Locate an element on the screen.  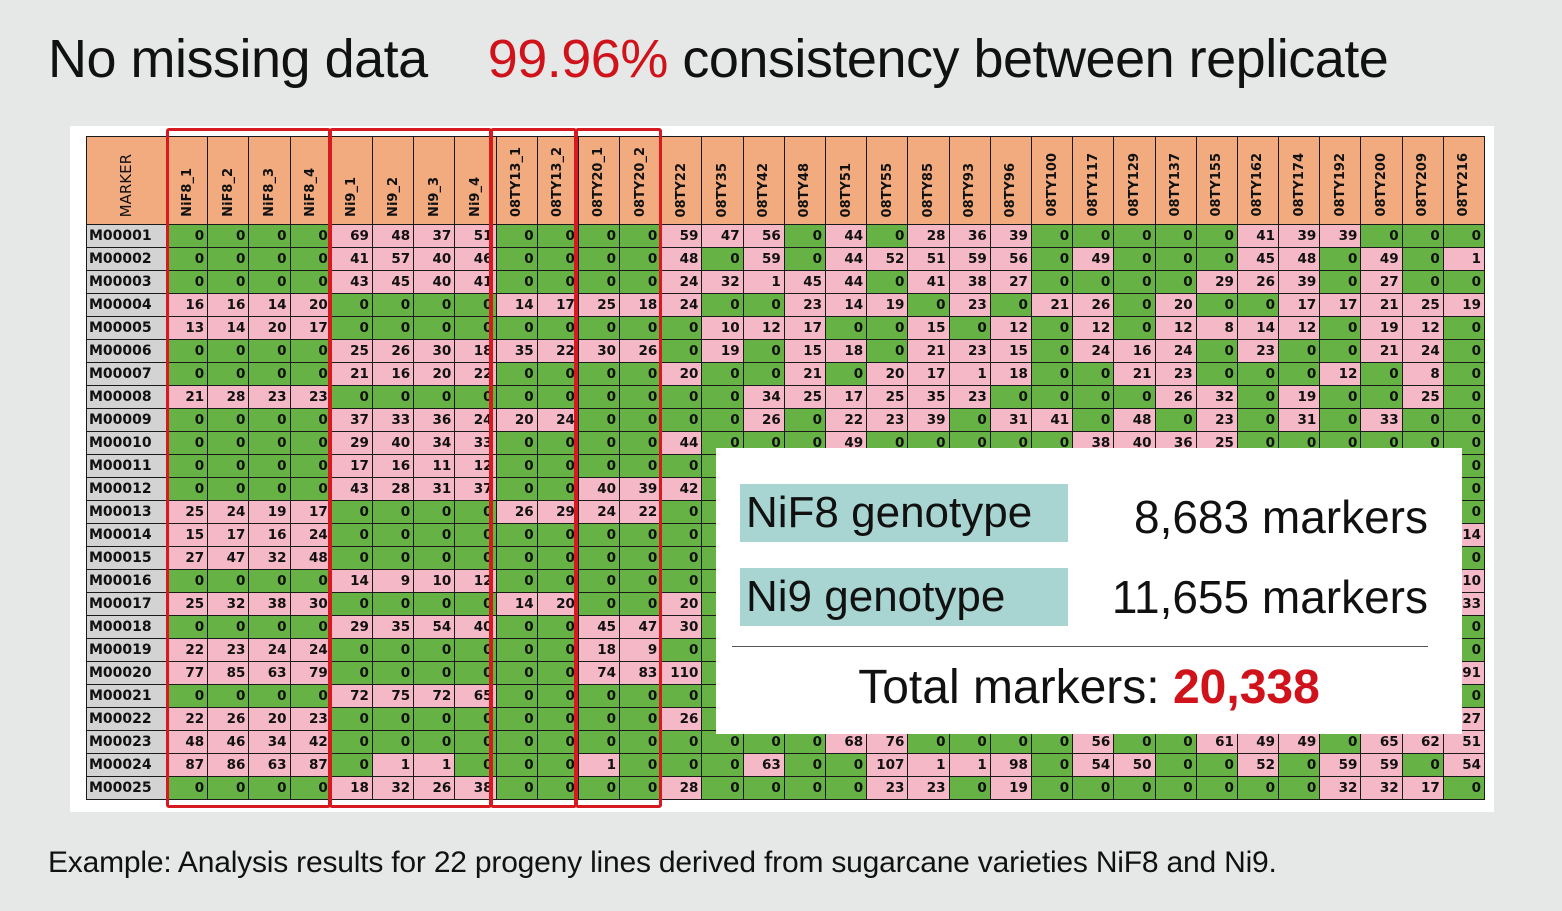
total-markers-value: 20,338 is located at coordinates (1246, 687).